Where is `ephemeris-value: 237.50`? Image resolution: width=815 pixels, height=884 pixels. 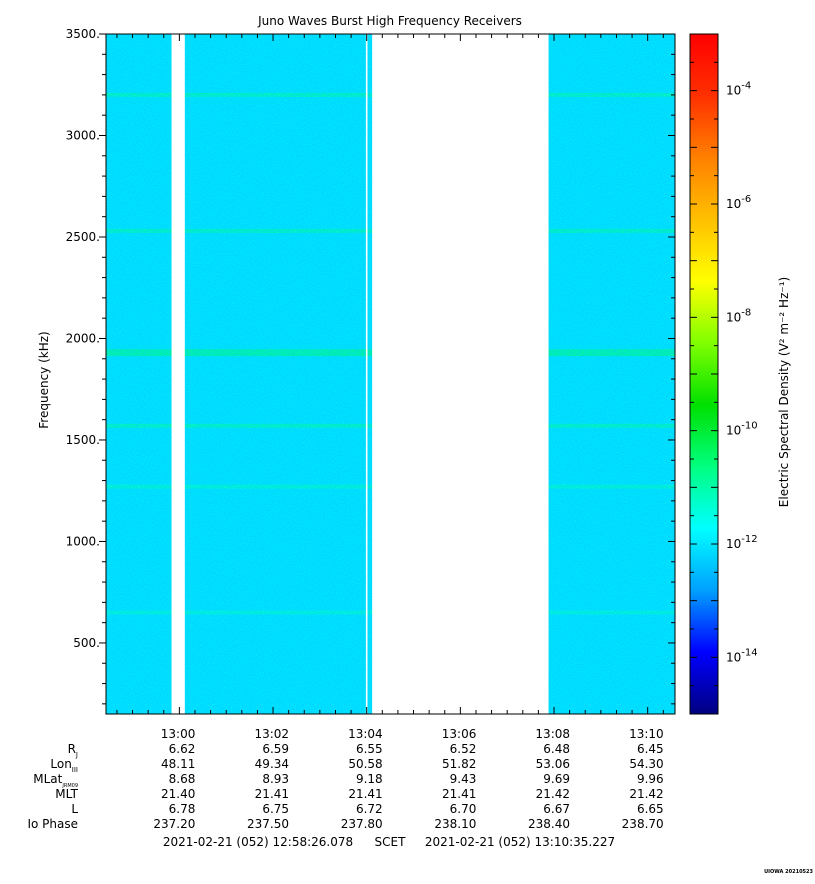
ephemeris-value: 237.50 is located at coordinates (268, 824).